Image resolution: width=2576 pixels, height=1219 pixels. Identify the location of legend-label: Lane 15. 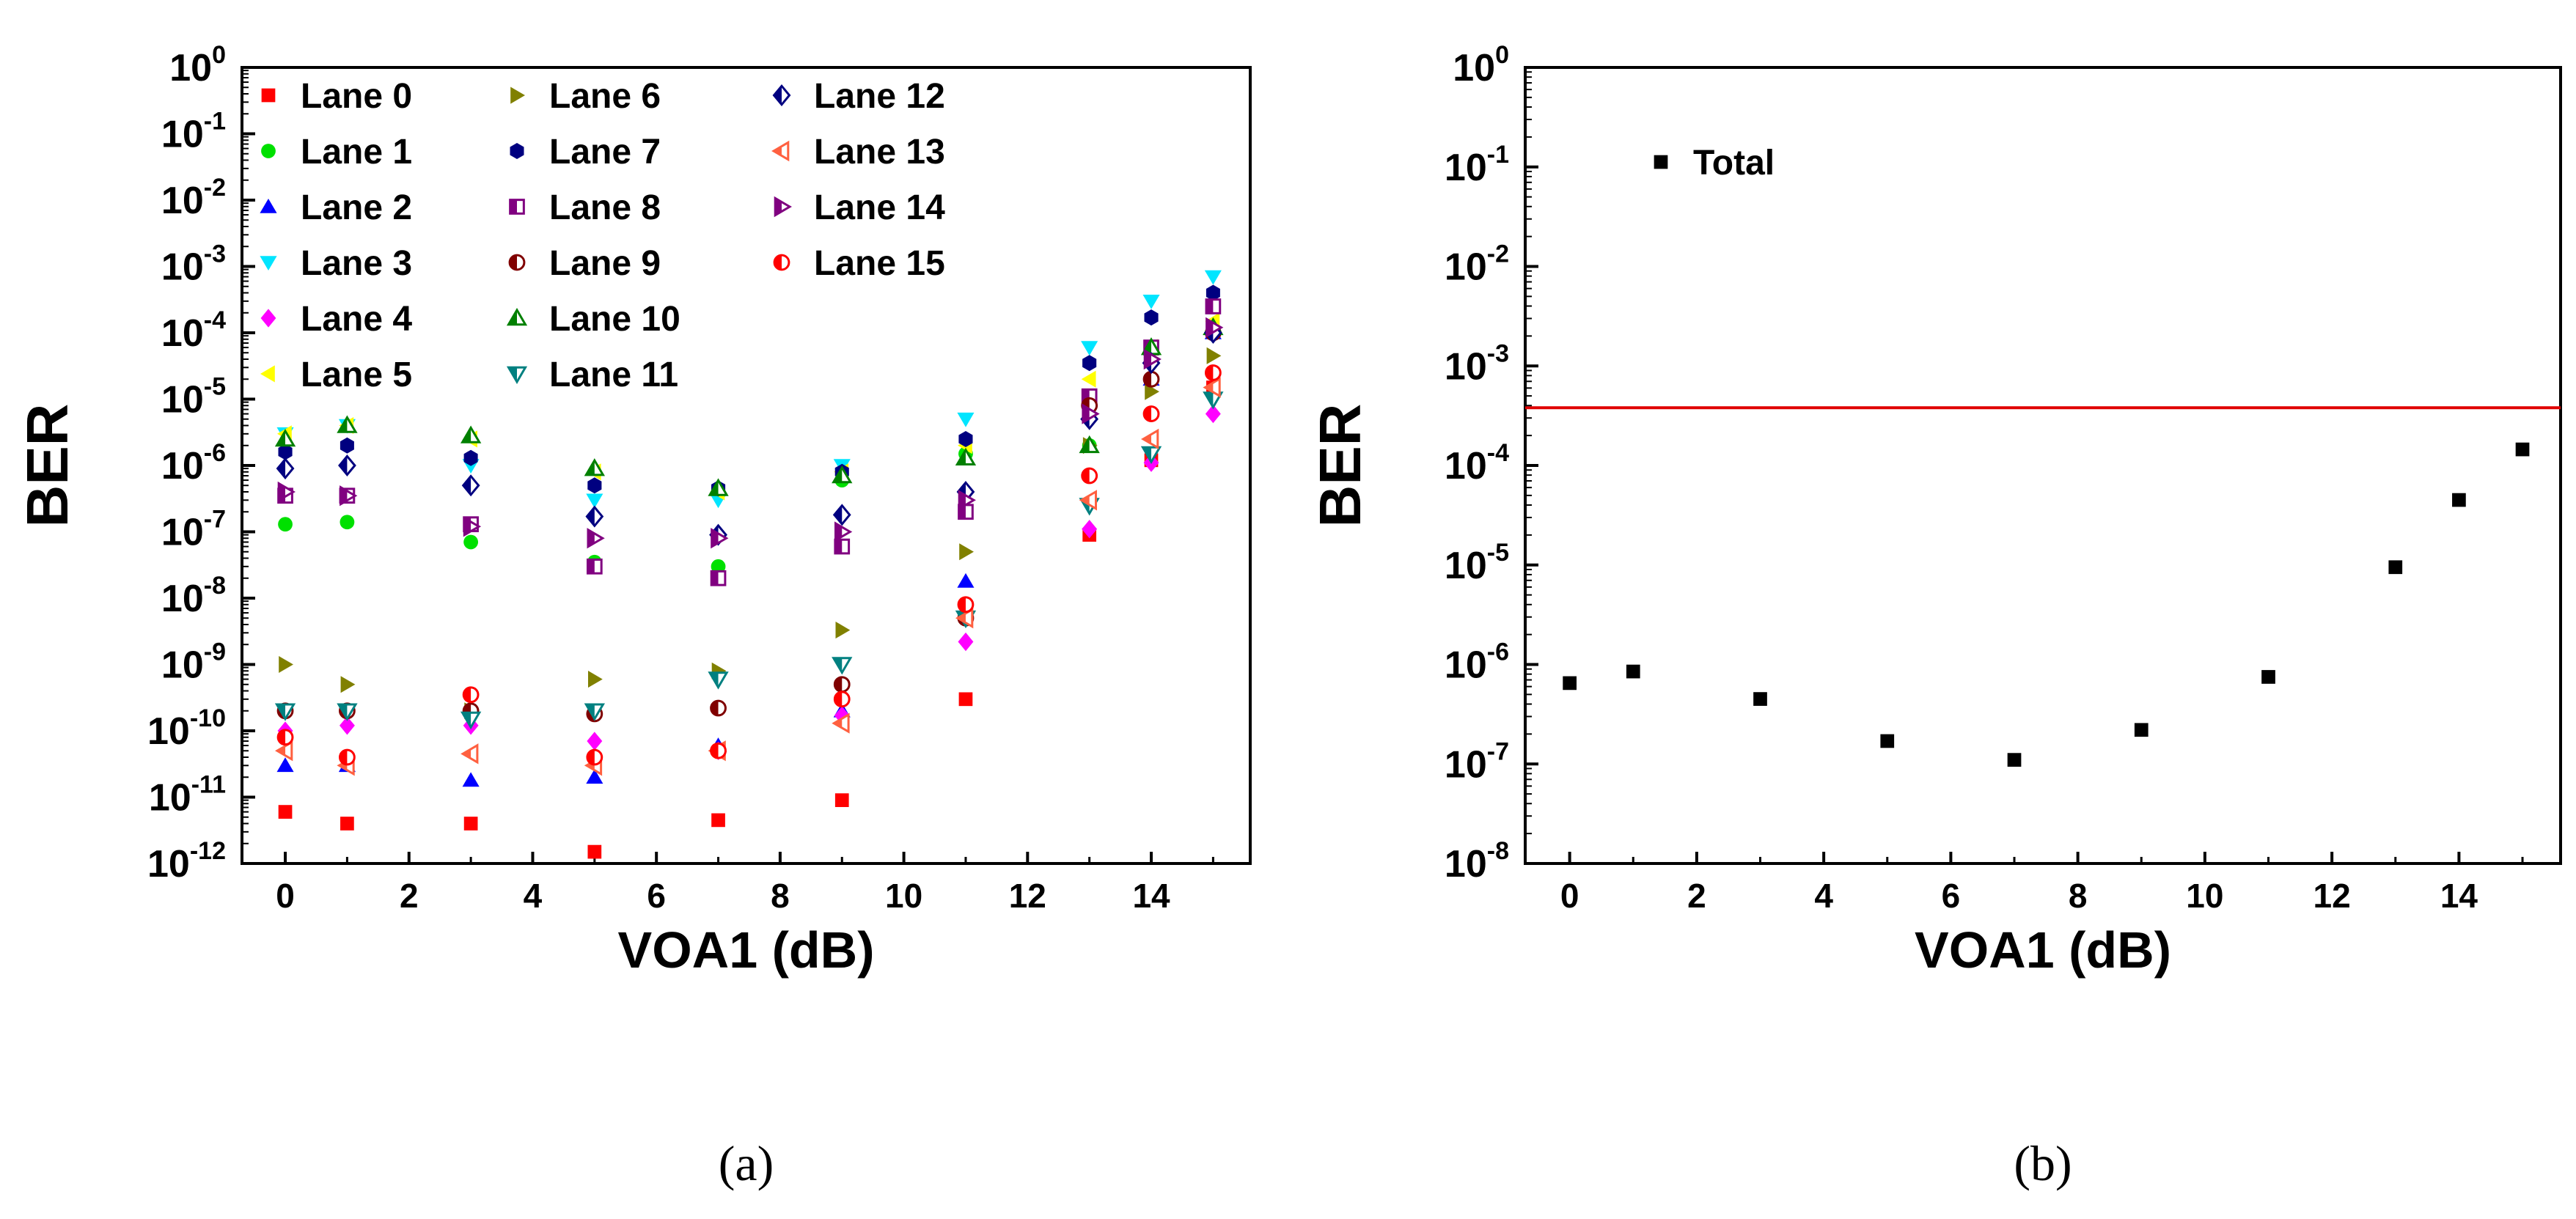
(880, 263).